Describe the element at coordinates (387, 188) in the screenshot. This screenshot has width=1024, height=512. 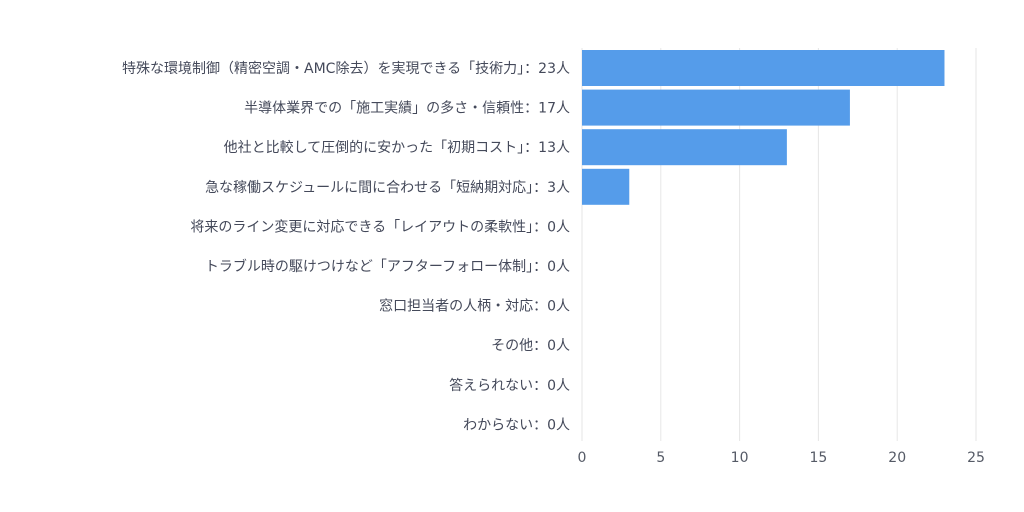
I see `category-label: 急な稼働スケジュールに間に合わせる「短納期対応」：3人` at that location.